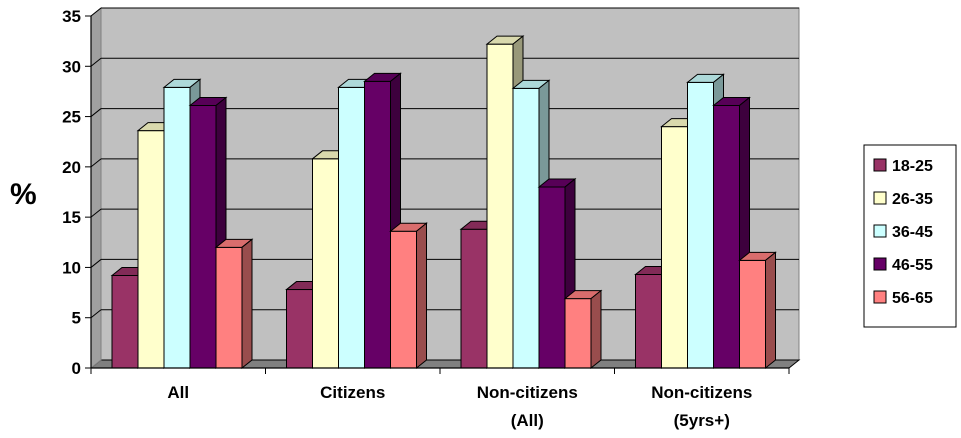  I want to click on x-category-label: (5yrs+), so click(702, 420).